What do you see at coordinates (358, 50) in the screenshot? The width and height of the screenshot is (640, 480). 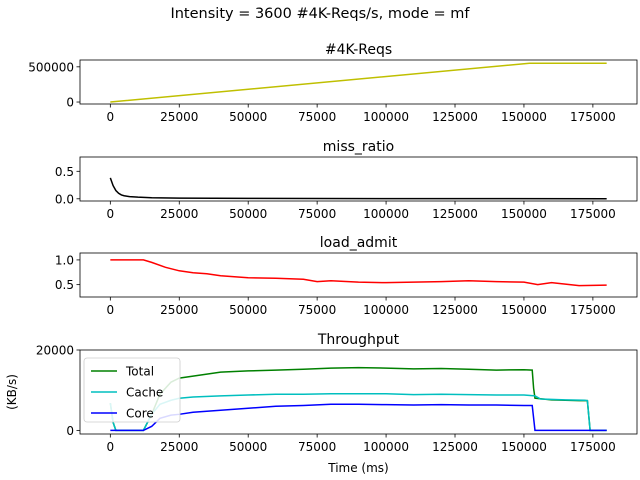 I see `subplot-title: #4K-Reqs` at bounding box center [358, 50].